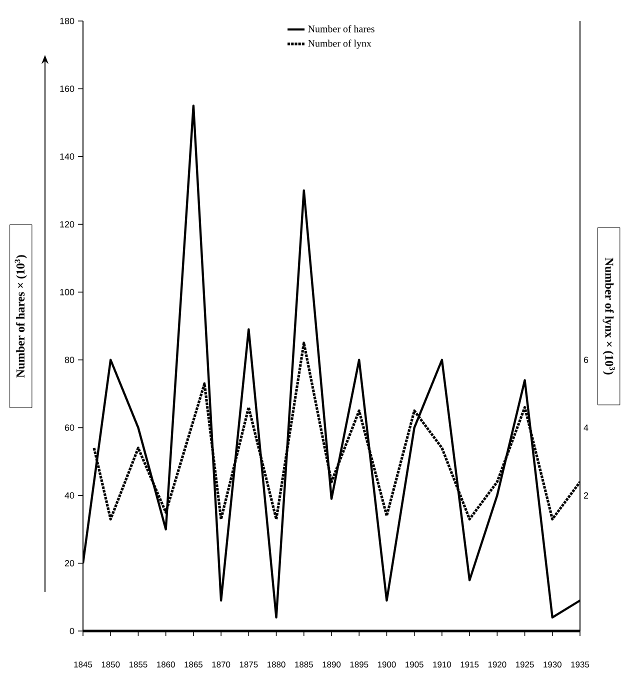 The height and width of the screenshot is (681, 622). What do you see at coordinates (138, 665) in the screenshot?
I see `x-tick-label: 1855` at bounding box center [138, 665].